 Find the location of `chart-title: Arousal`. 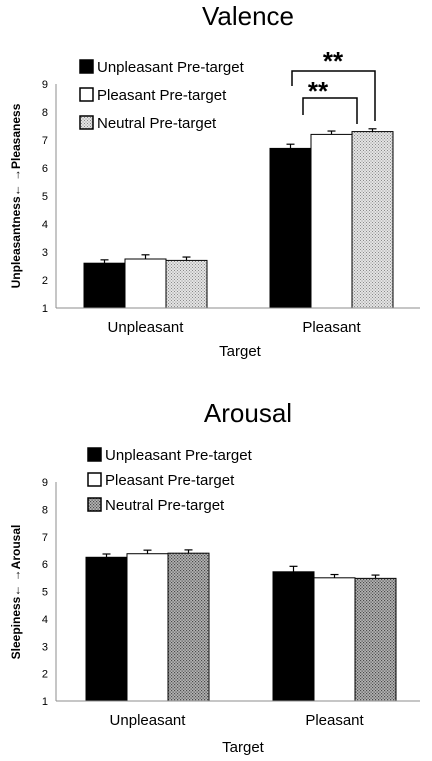

chart-title: Arousal is located at coordinates (248, 413).